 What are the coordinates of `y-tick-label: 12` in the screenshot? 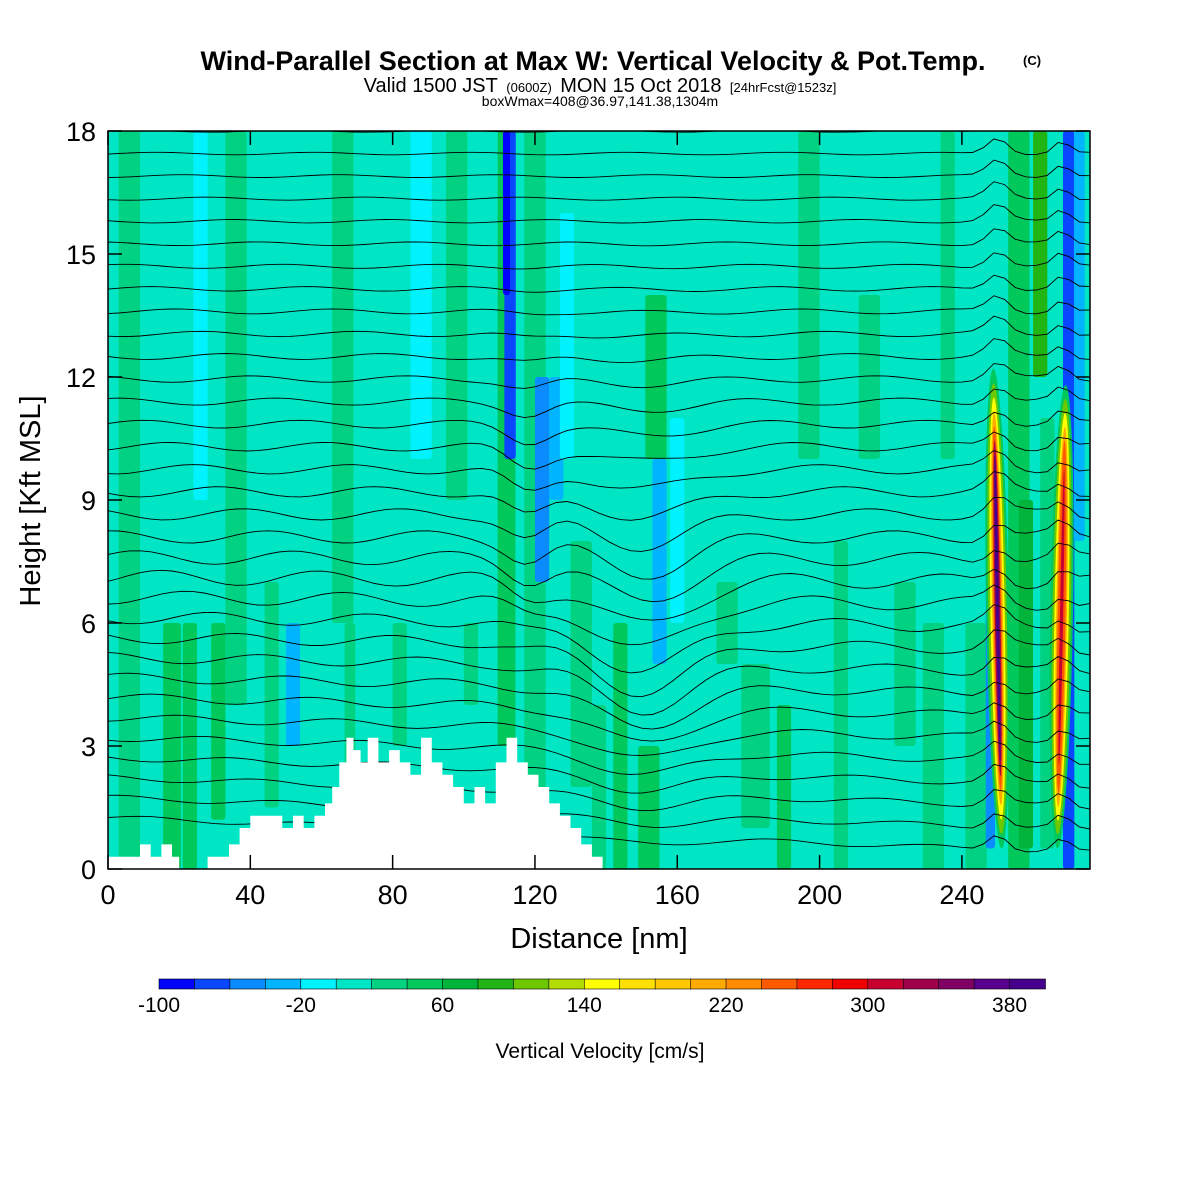 It's located at (81, 378).